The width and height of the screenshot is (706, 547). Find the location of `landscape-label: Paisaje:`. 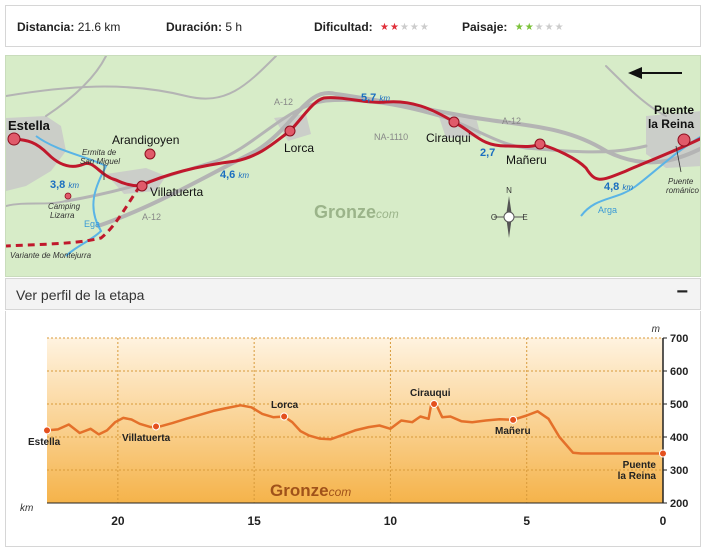

landscape-label: Paisaje: is located at coordinates (485, 27).